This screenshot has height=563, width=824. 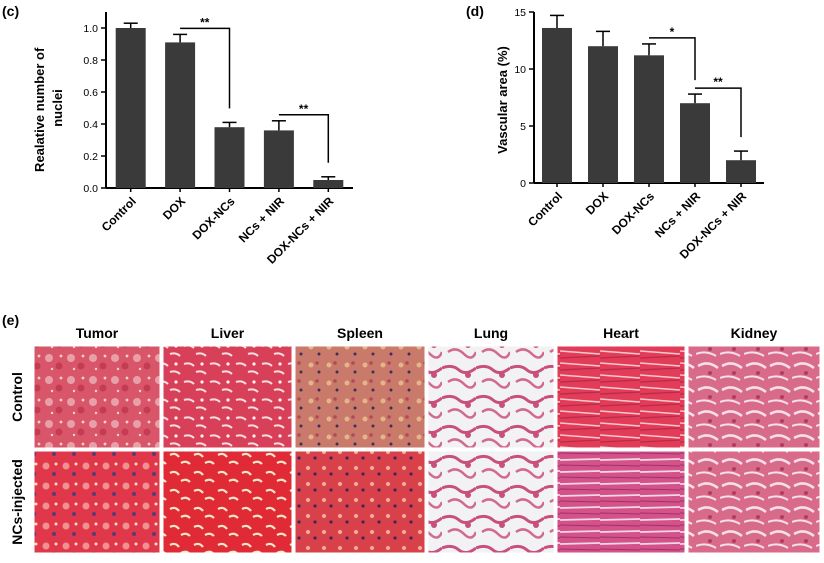 I want to click on histology-column-label: Kidney, so click(x=754, y=333).